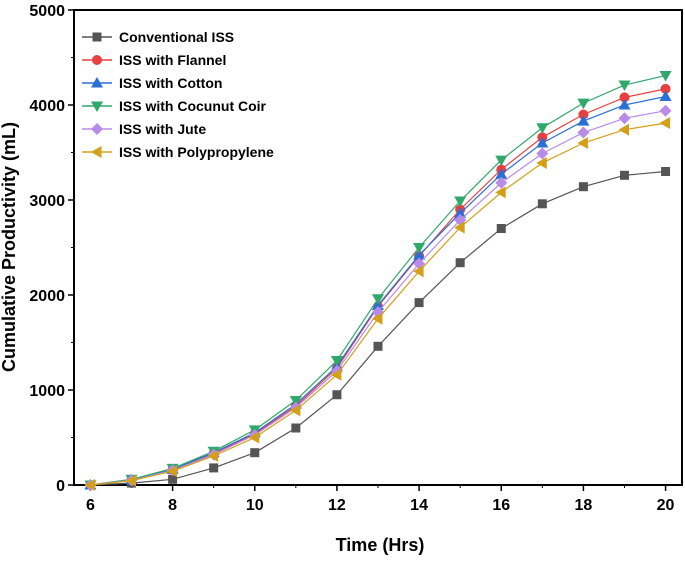 The image size is (685, 563). What do you see at coordinates (172, 60) in the screenshot?
I see `legend-label: ISS with Flannel` at bounding box center [172, 60].